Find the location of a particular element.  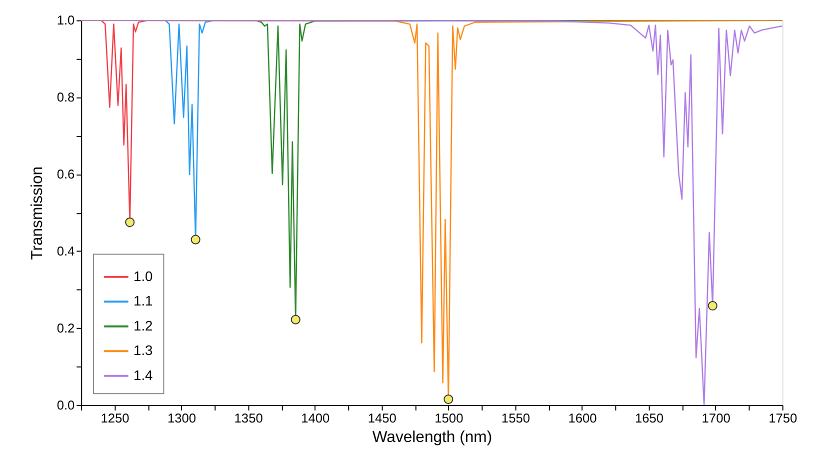

y-axis-title: Transmission is located at coordinates (37, 213).